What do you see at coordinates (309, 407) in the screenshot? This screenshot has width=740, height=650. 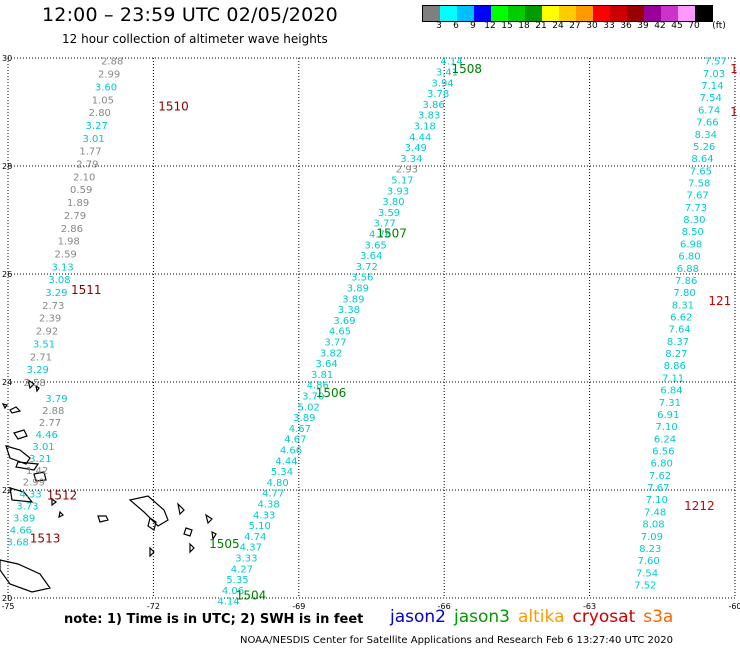 I see `swh-value: 5.02` at bounding box center [309, 407].